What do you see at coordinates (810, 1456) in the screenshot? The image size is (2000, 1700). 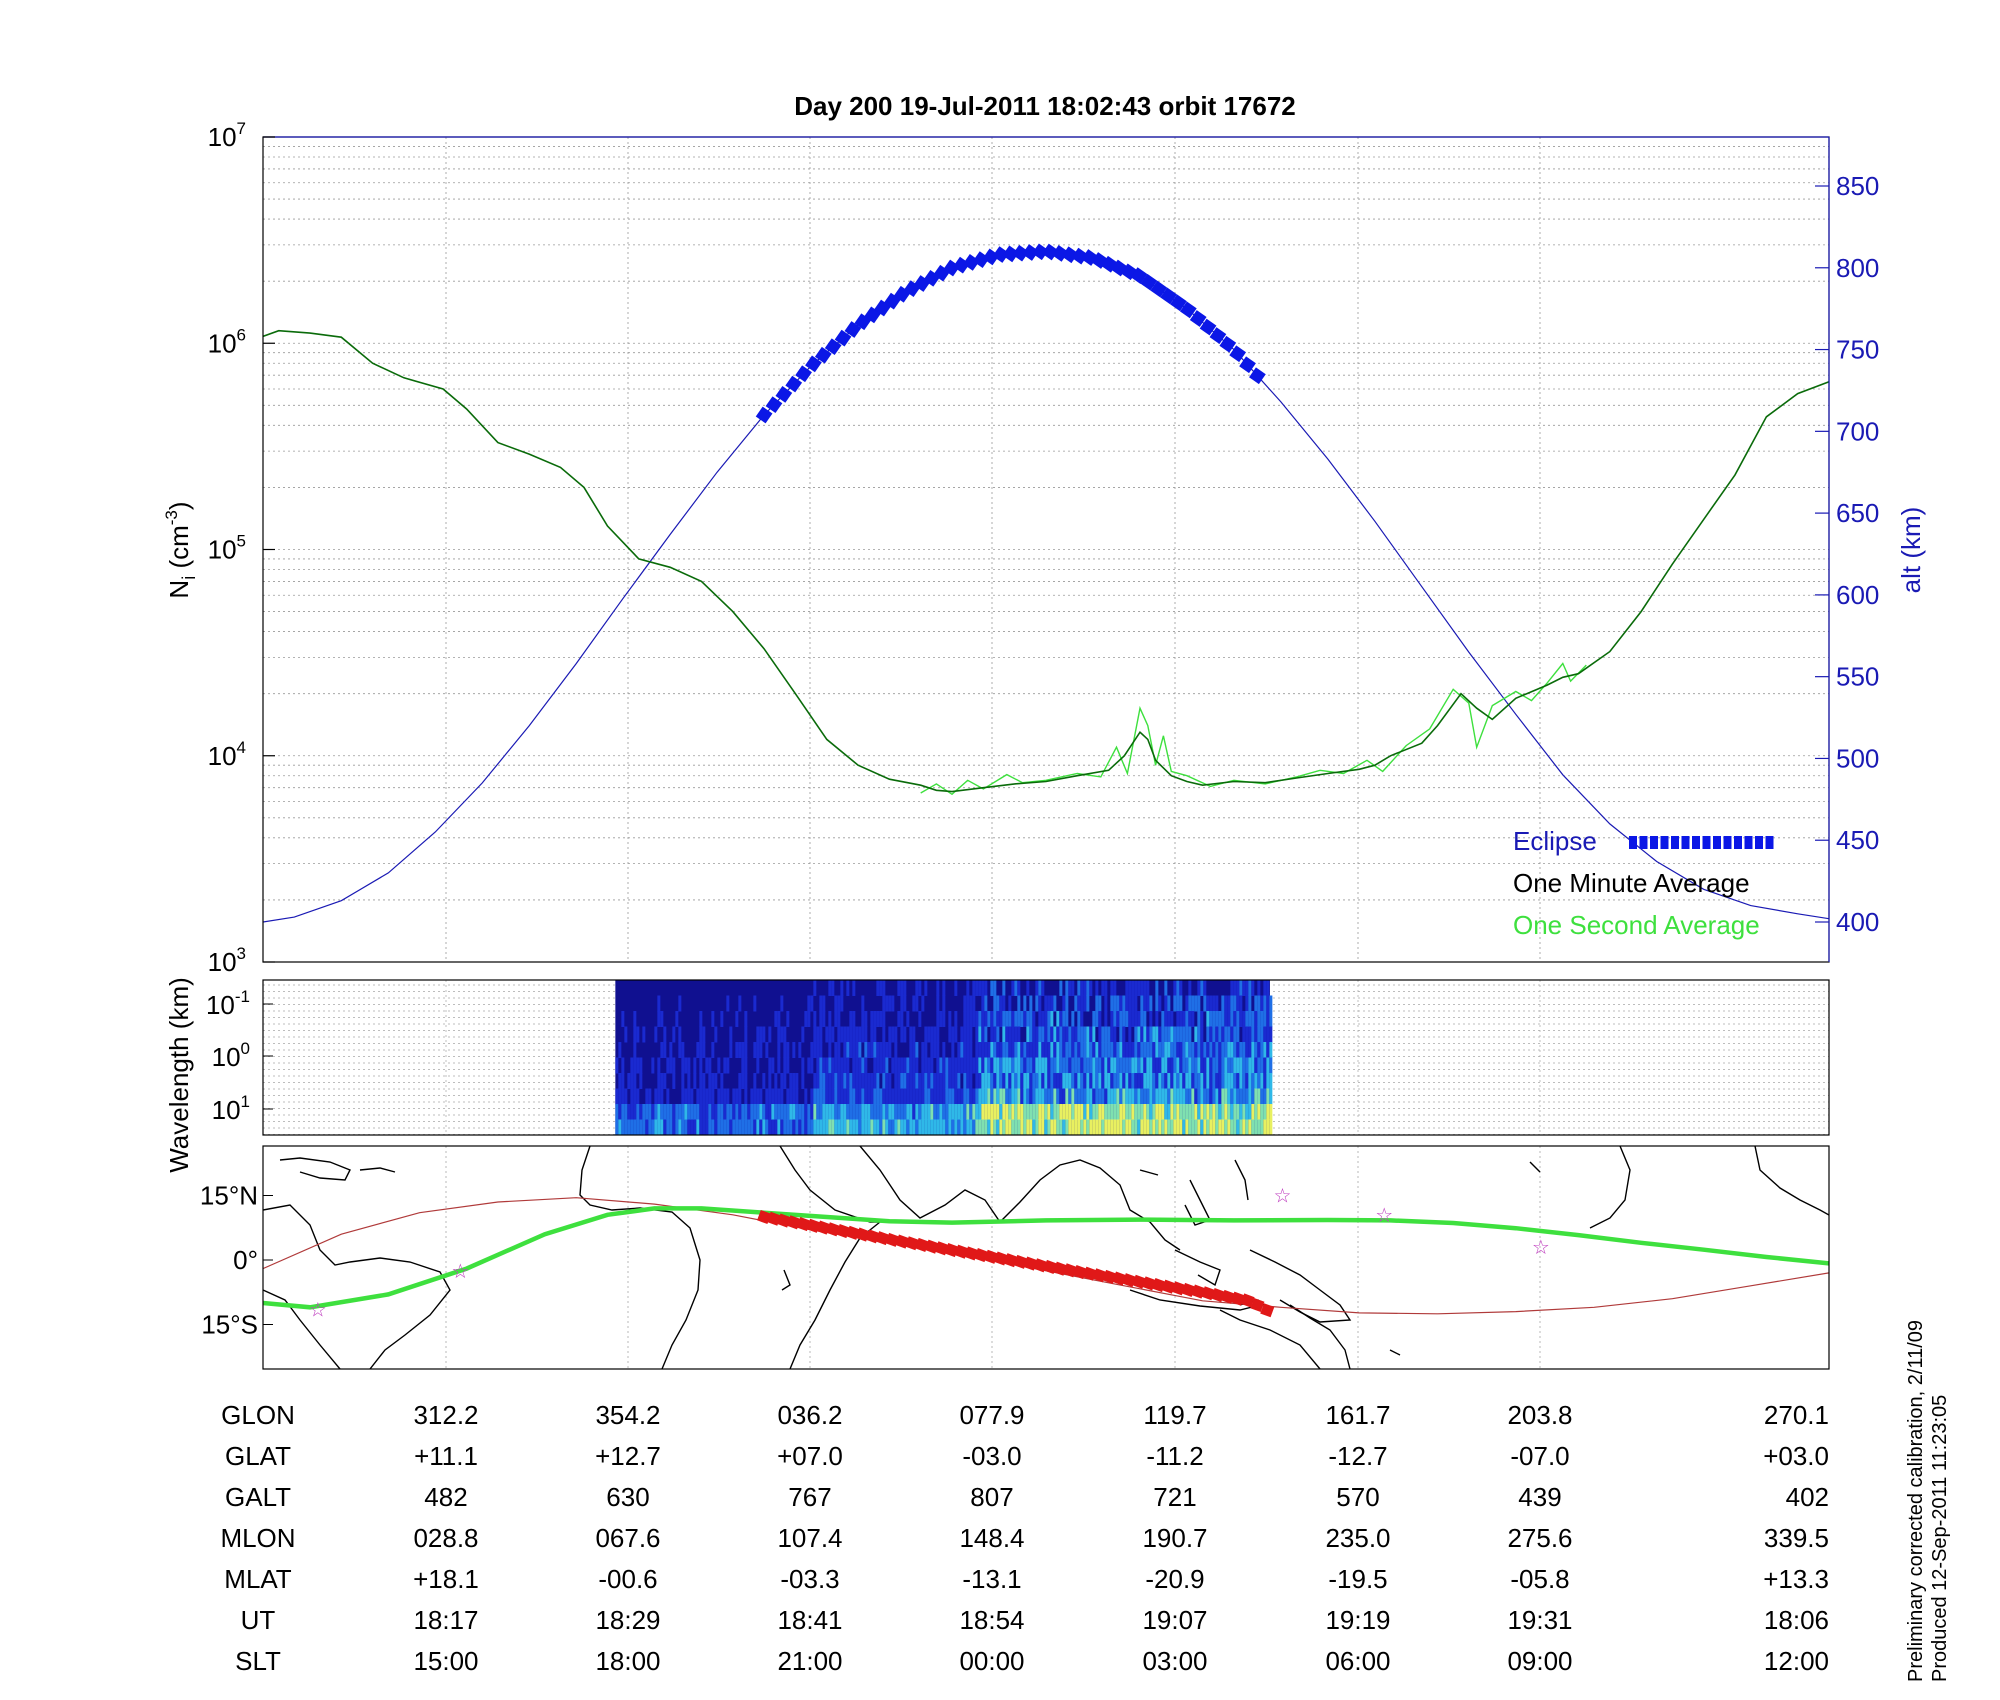 I see `table-cell: +07.0` at bounding box center [810, 1456].